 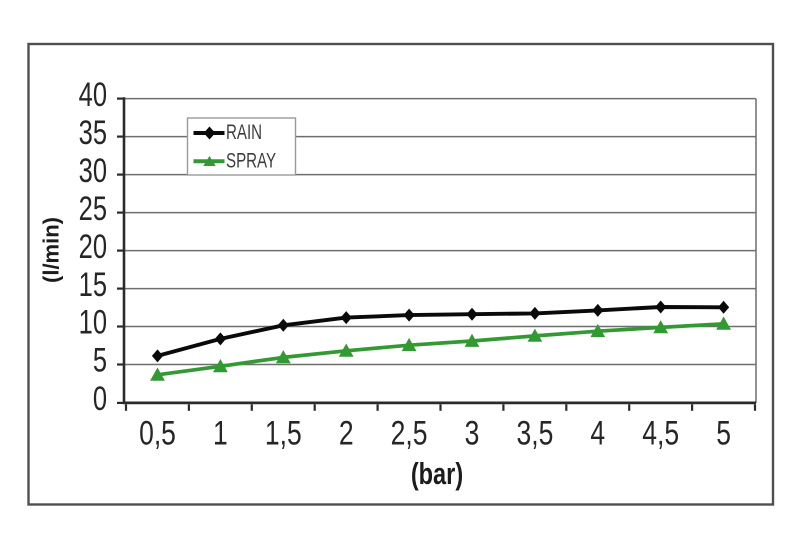 What do you see at coordinates (93, 284) in the screenshot?
I see `svg-text: 15` at bounding box center [93, 284].